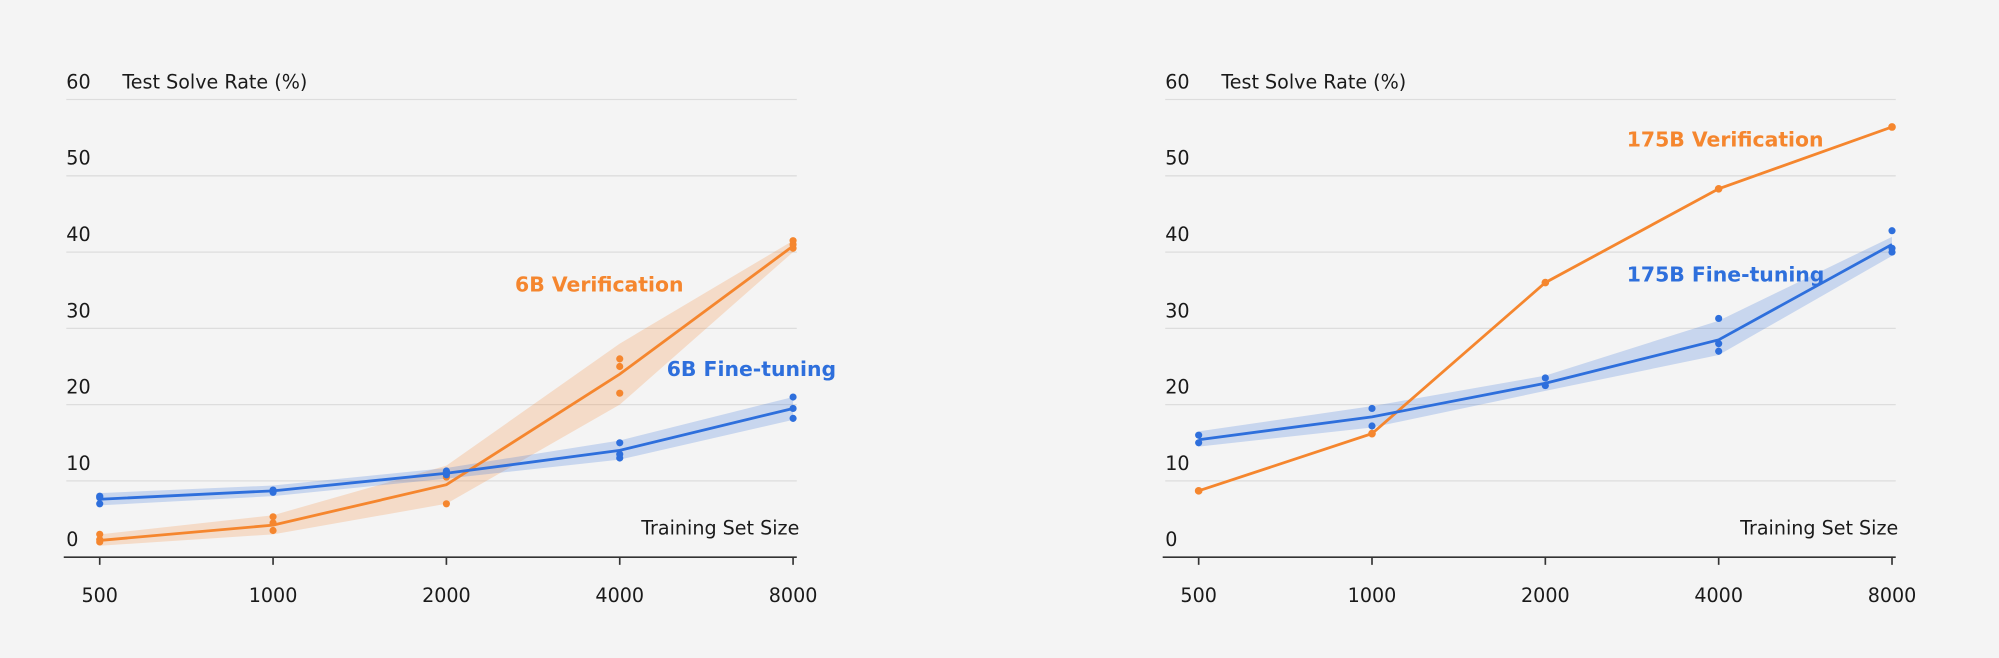 The height and width of the screenshot is (658, 1999). I want to click on series-label: 6B Verification, so click(599, 285).